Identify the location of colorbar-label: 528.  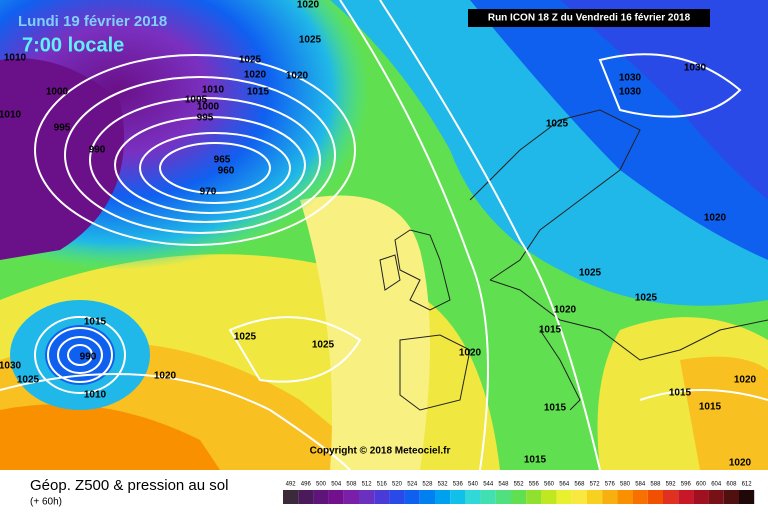
(427, 485).